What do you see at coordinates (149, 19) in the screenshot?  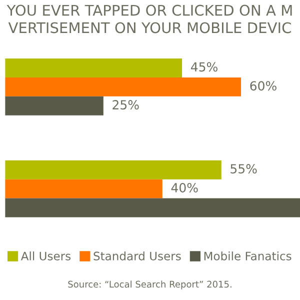 I see `chart-title: YOU EVER TAPPED OR CLICKED ON A M VERTISEMENT ON YOUR MOBILE DEVIC` at bounding box center [149, 19].